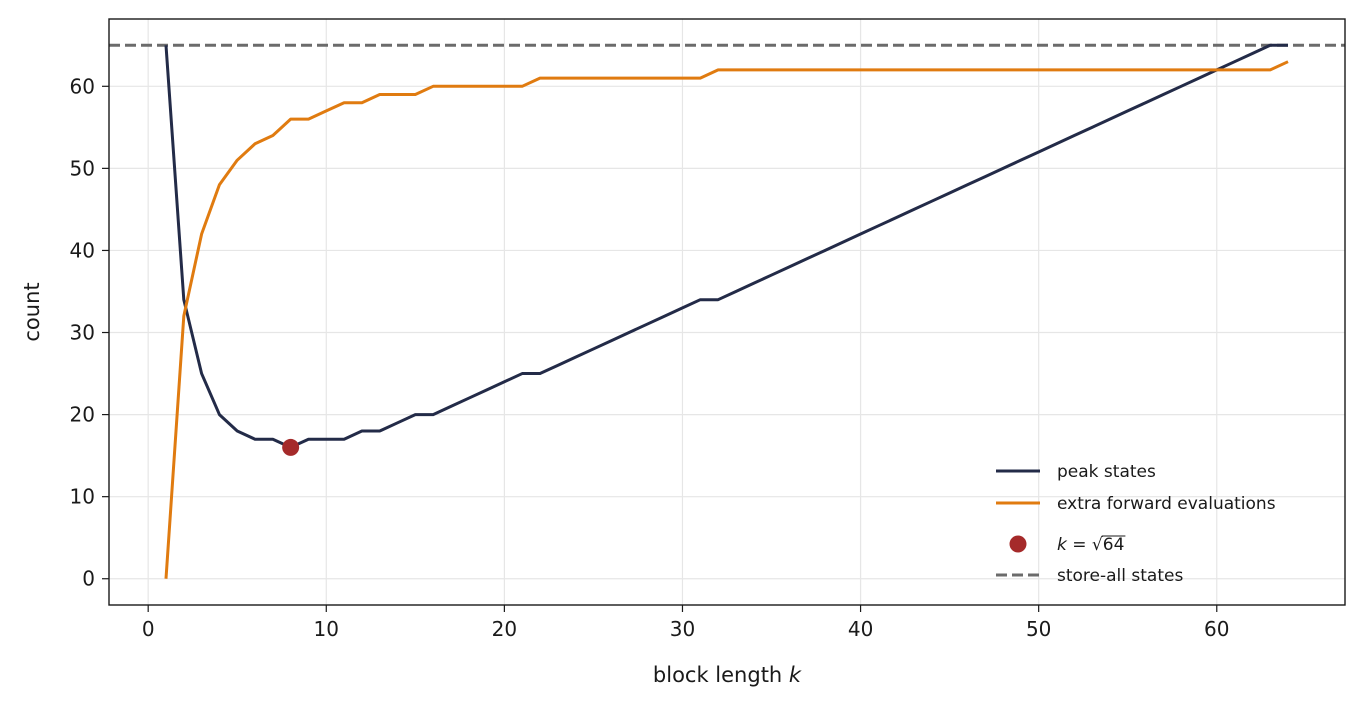  What do you see at coordinates (326, 629) in the screenshot?
I see `x-tick-label: 10` at bounding box center [326, 629].